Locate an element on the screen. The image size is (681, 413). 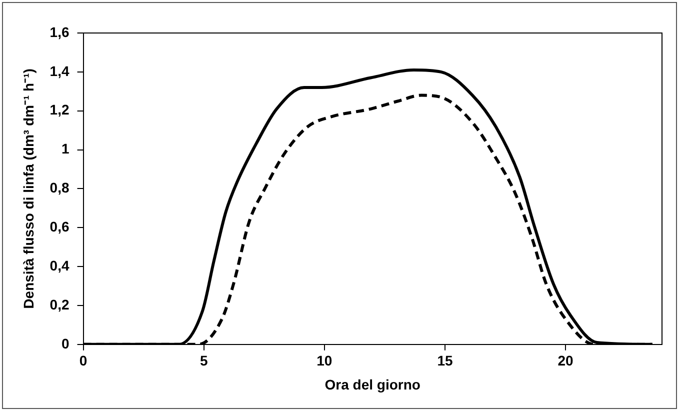
y-tick-label: 0,6 is located at coordinates (60, 226).